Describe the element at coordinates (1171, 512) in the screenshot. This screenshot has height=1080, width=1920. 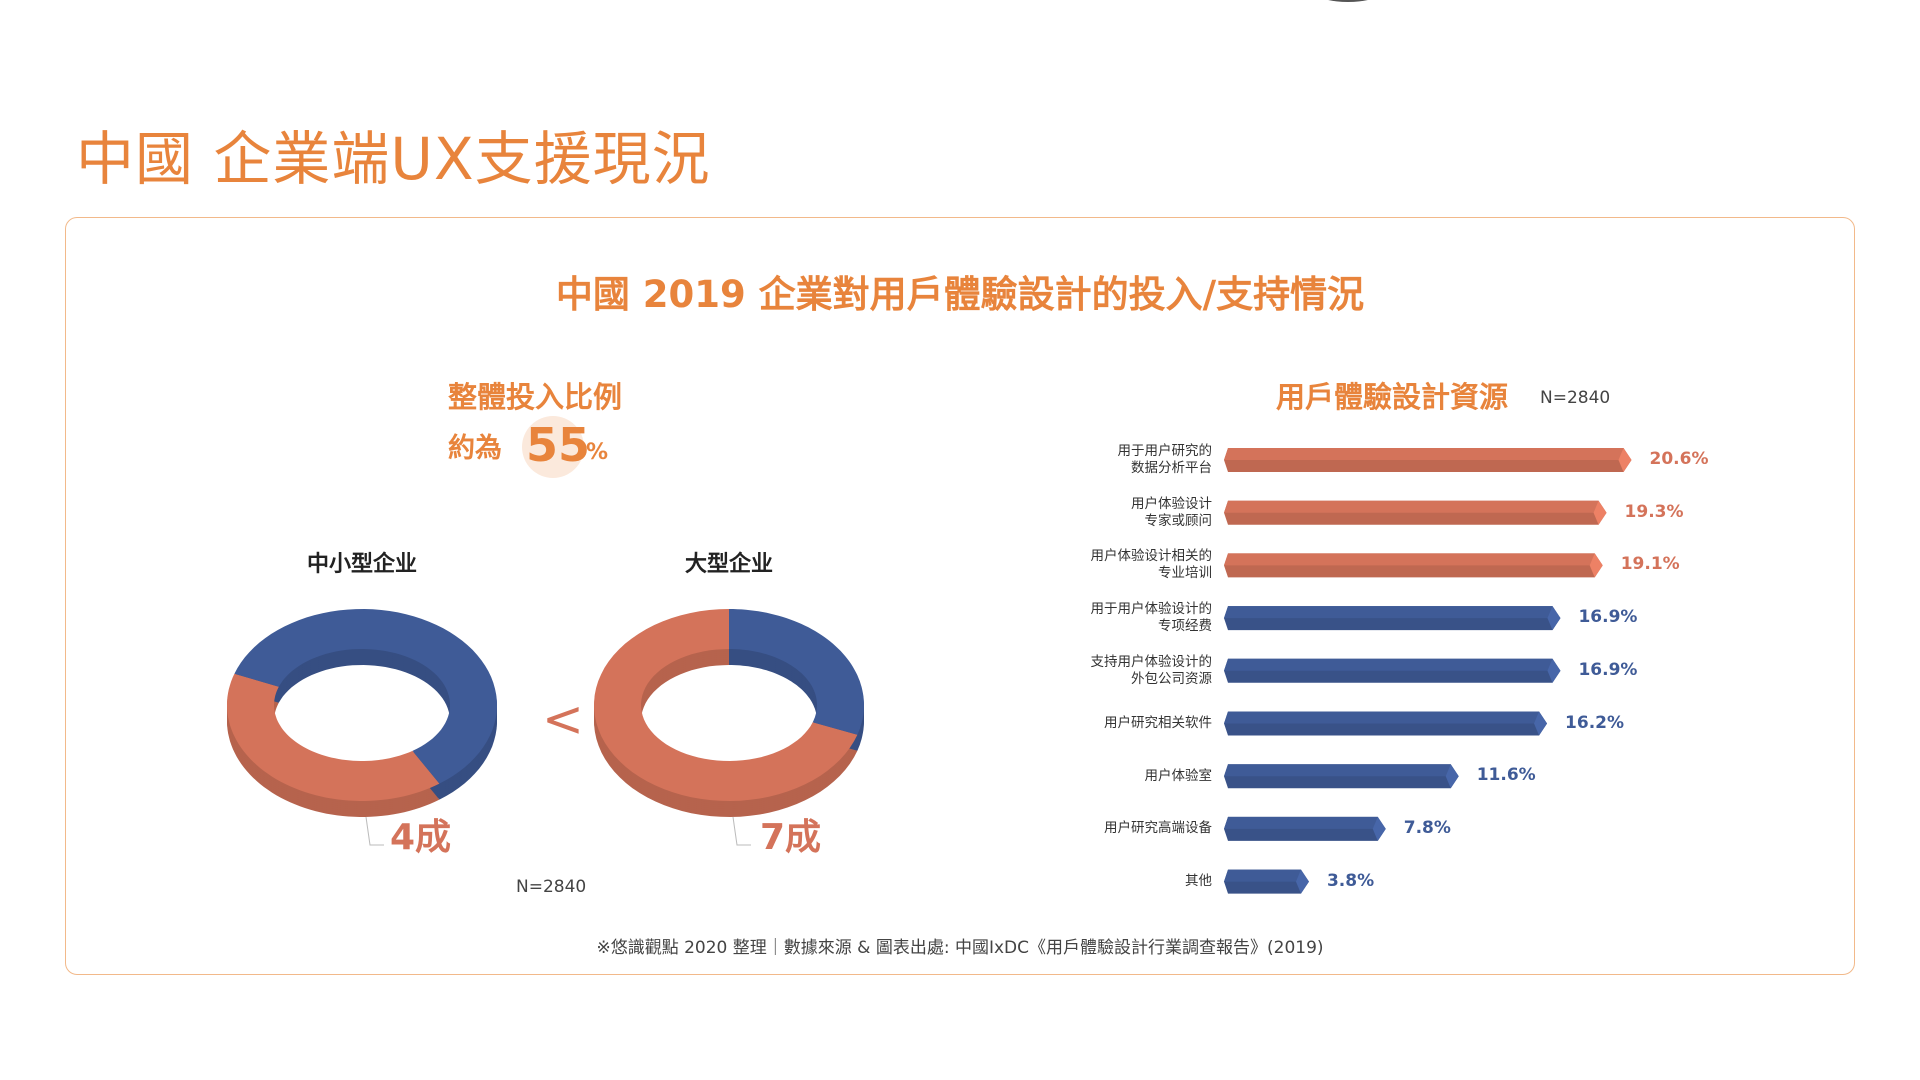
I see `bar-category-label: 用户体验设计 专家或顾问` at that location.